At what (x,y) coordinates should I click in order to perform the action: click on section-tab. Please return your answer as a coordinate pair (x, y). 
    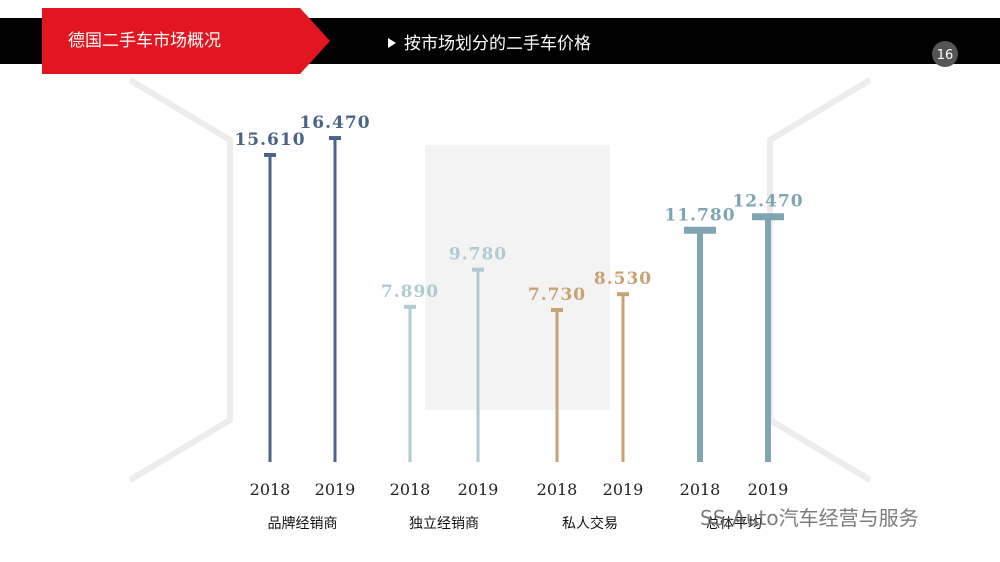
    Looking at the image, I should click on (186, 41).